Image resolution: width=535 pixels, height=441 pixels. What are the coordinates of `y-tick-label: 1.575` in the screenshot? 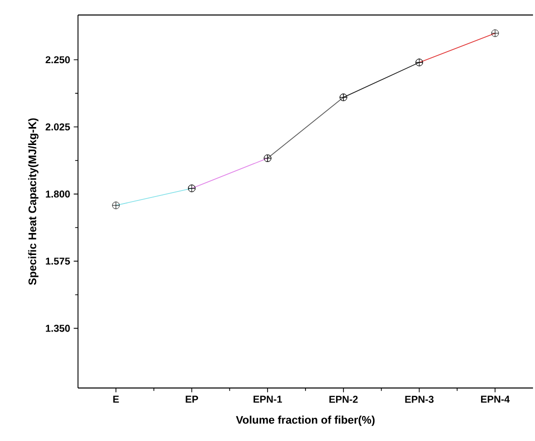 It's located at (58, 261).